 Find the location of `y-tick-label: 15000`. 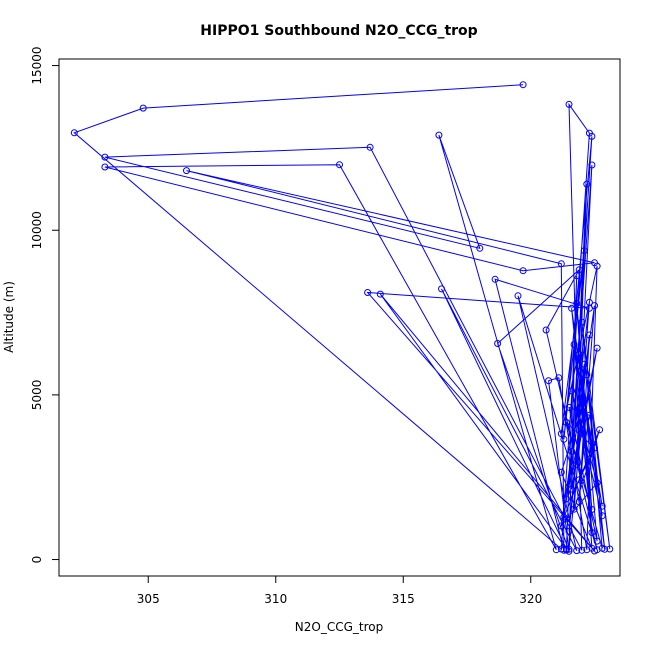

y-tick-label: 15000 is located at coordinates (37, 65).